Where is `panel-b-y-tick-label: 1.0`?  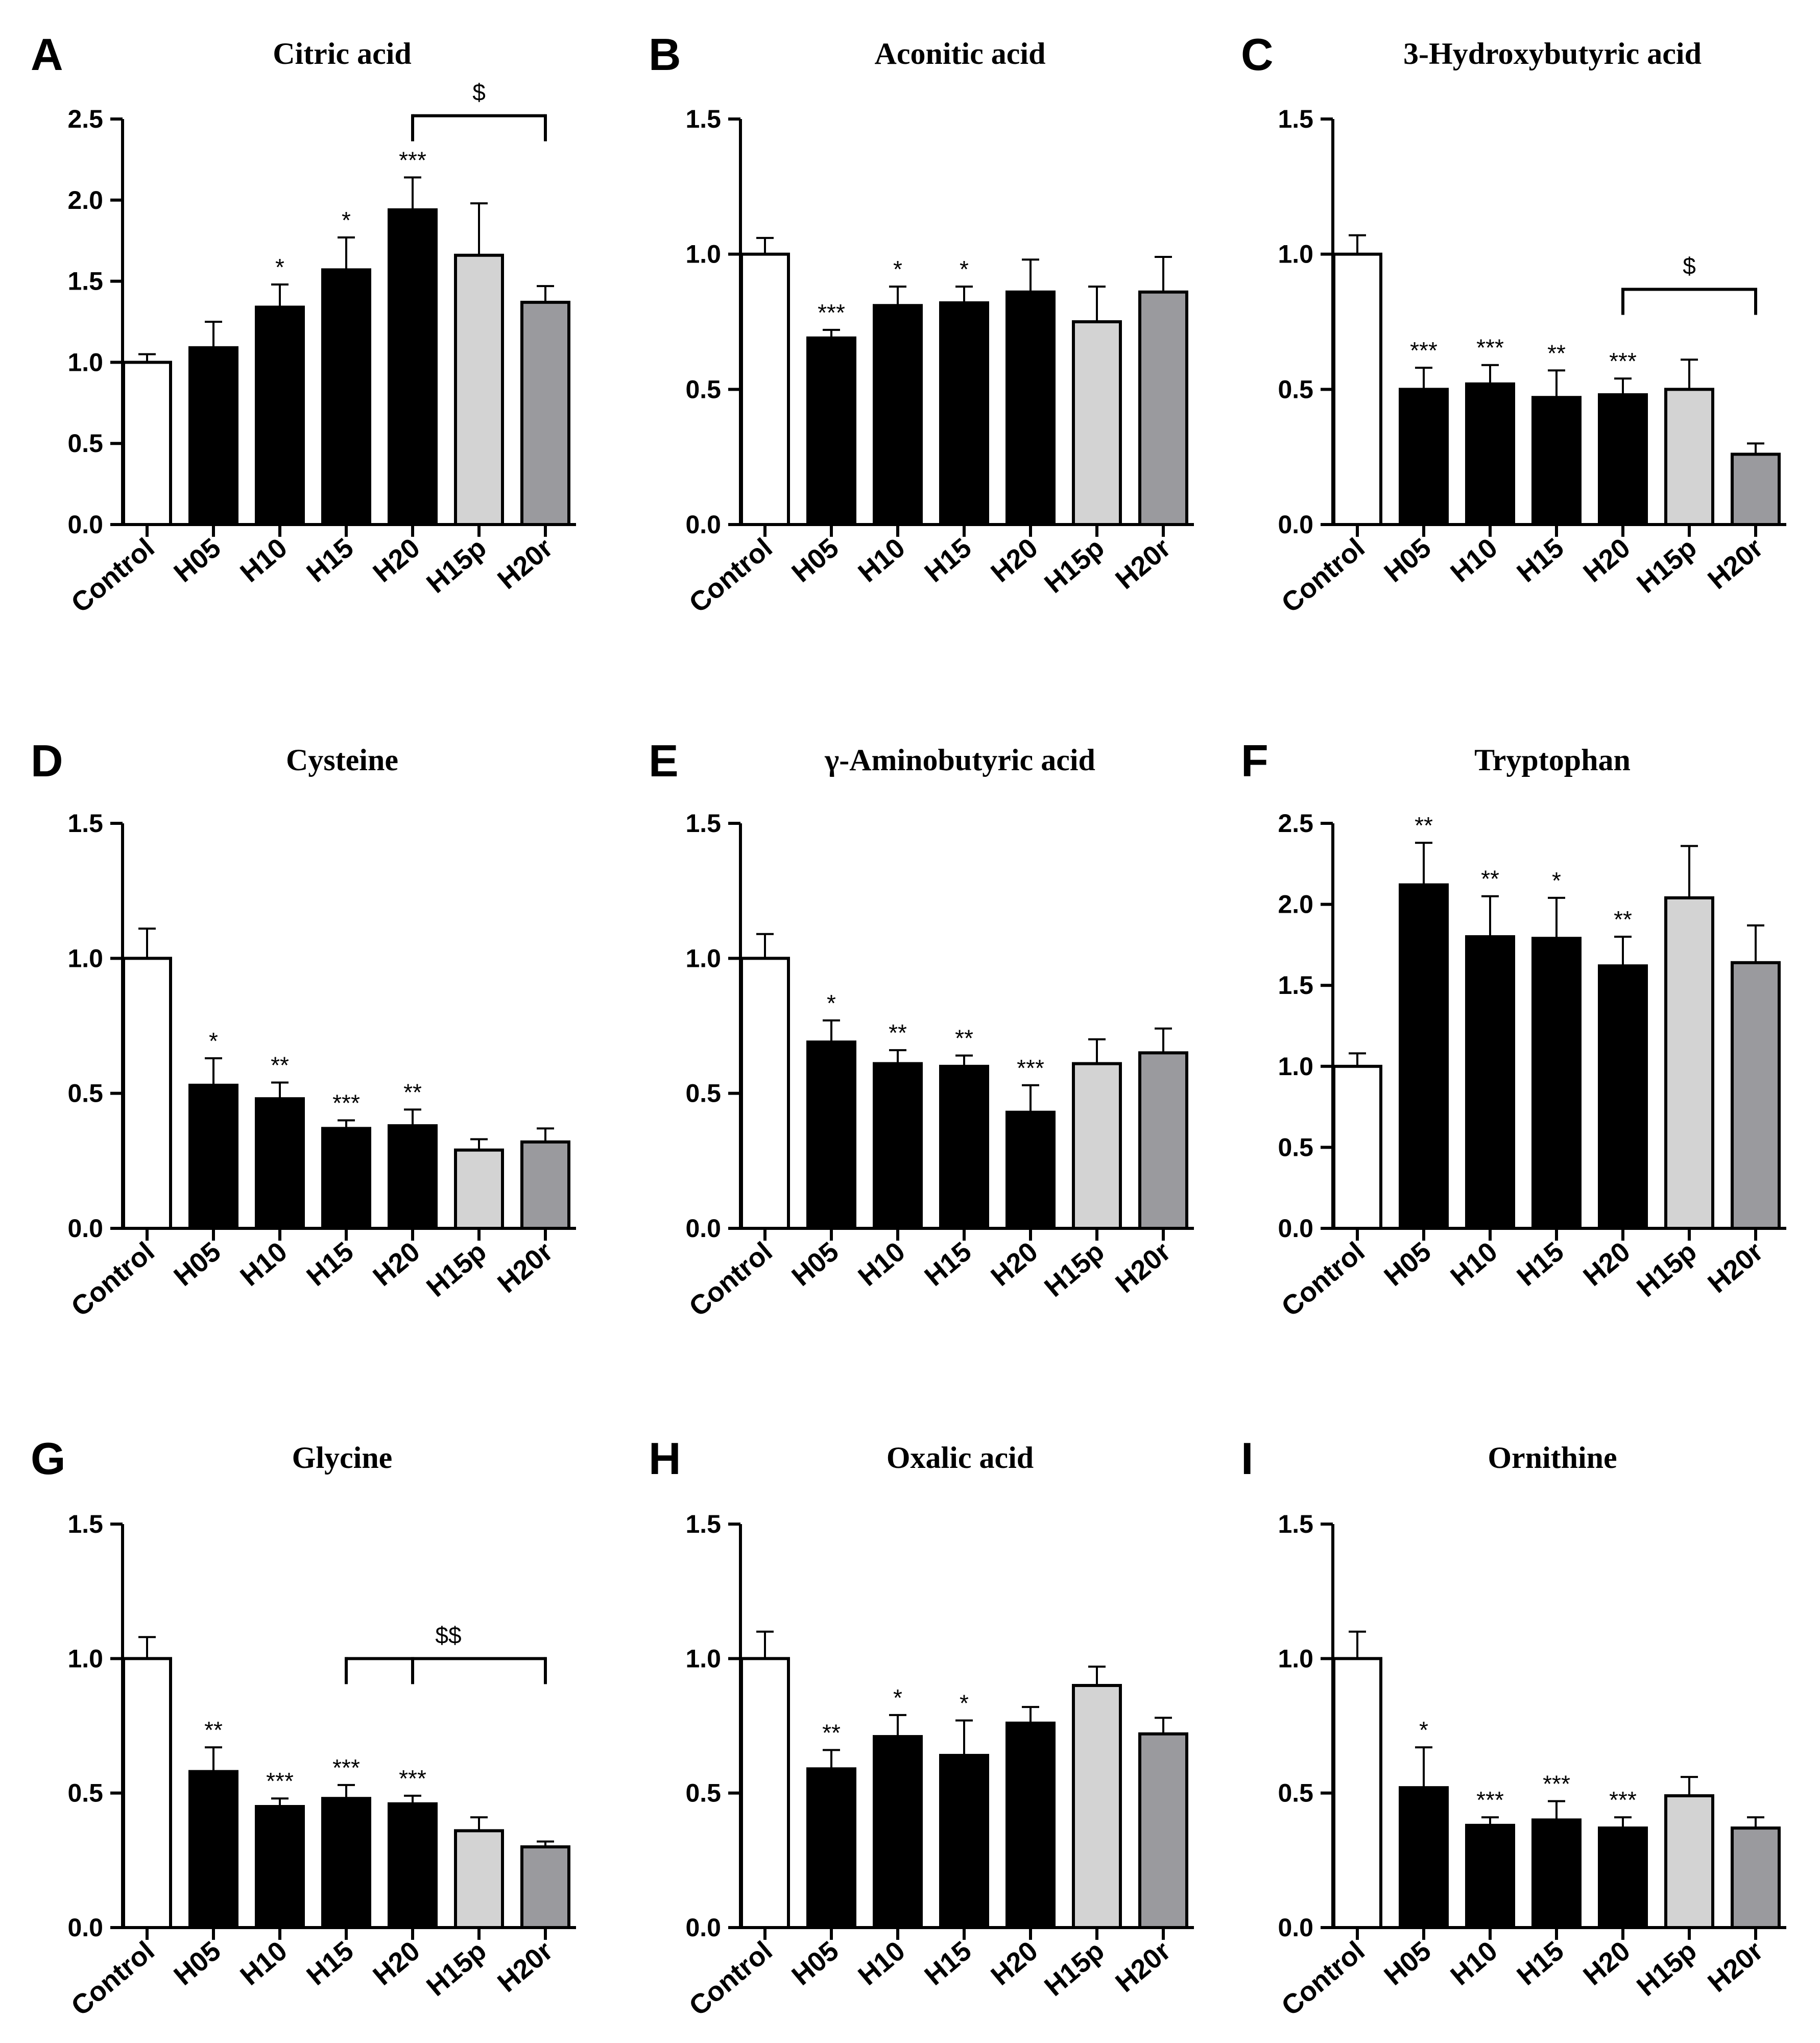 panel-b-y-tick-label: 1.0 is located at coordinates (703, 254).